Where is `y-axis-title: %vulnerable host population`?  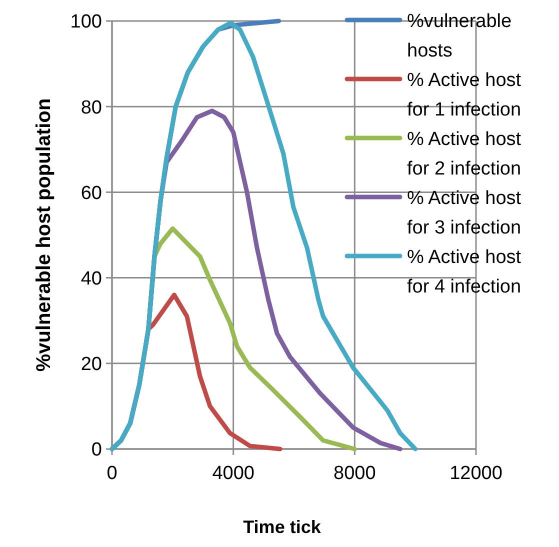 y-axis-title: %vulnerable host population is located at coordinates (44, 235).